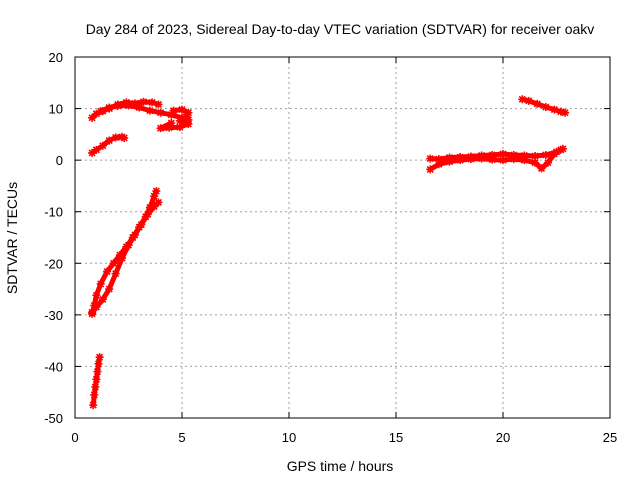  I want to click on y-tick-label: 10, so click(56, 109).